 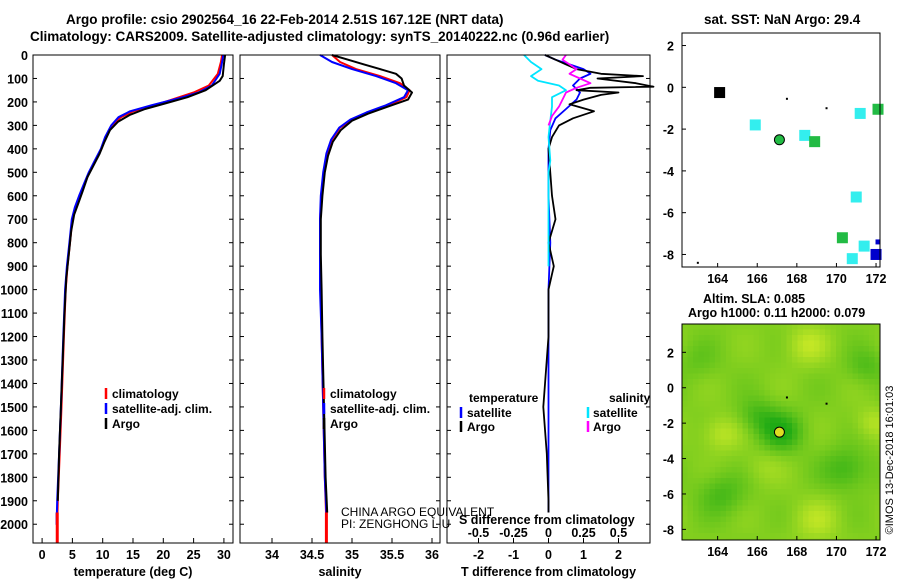 What do you see at coordinates (754, 299) in the screenshot?
I see `altim-title-line1: Altim. SLA: 0.085` at bounding box center [754, 299].